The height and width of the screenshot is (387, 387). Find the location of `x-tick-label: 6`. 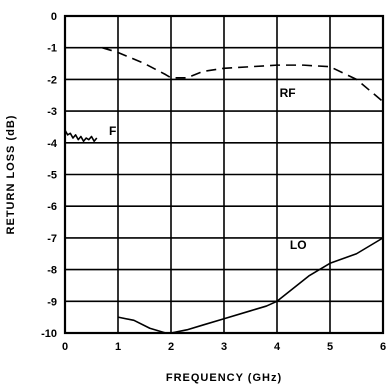

x-tick-label: 6 is located at coordinates (383, 347).